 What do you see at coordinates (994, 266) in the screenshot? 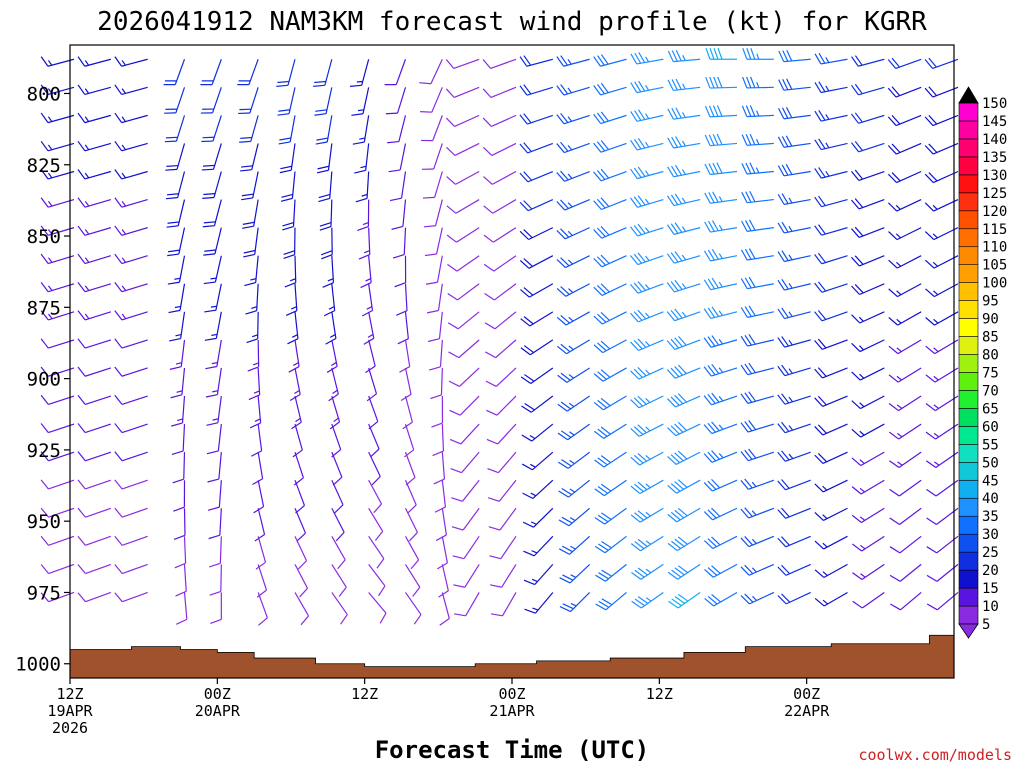
I see `colorbar-label: 105` at bounding box center [994, 266].